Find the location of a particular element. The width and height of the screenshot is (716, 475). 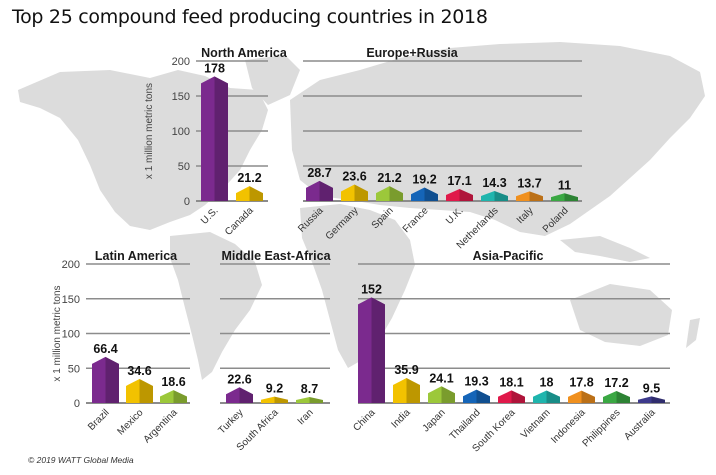

bar-philippines is located at coordinates (616, 397).